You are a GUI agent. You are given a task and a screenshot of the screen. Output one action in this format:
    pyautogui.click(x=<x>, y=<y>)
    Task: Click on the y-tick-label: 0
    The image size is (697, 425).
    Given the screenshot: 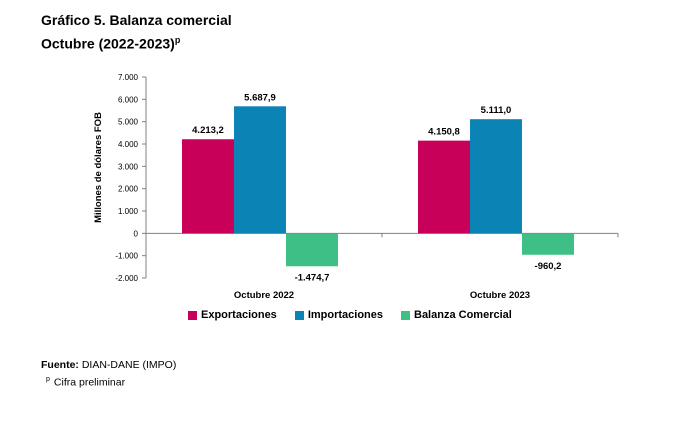 What is the action you would take?
    pyautogui.click(x=136, y=233)
    